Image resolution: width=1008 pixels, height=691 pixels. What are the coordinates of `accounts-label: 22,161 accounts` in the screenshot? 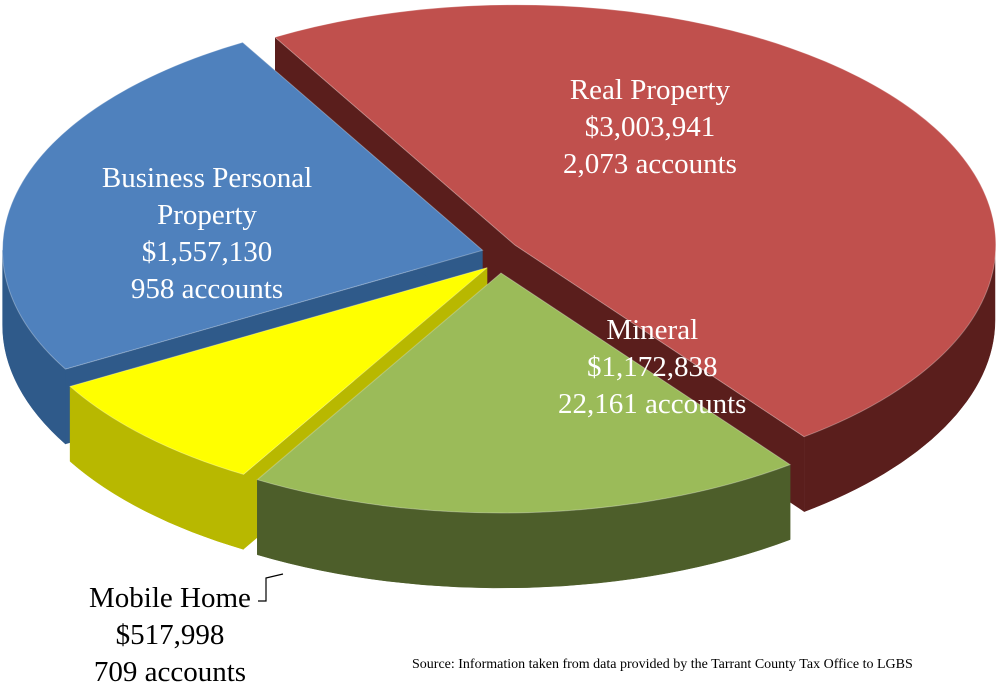 It's located at (652, 404).